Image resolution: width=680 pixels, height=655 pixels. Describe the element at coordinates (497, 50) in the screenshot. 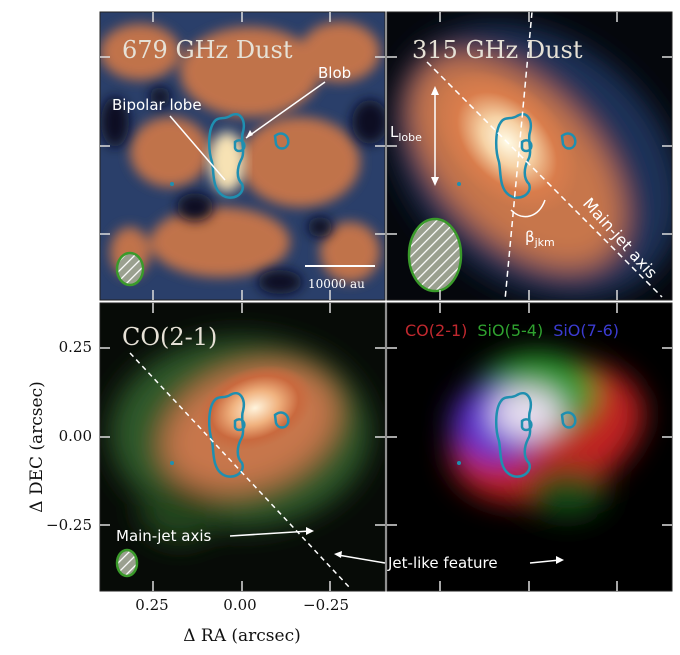

I see `panel-title: 315 GHz Dust` at that location.